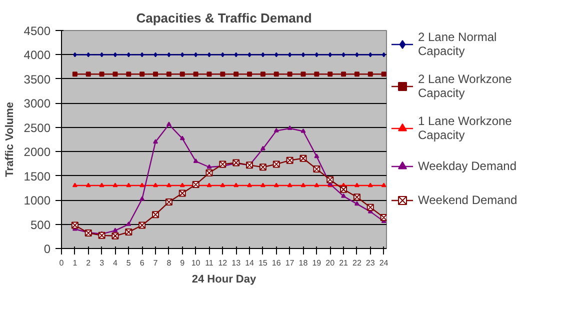 The height and width of the screenshot is (336, 565). I want to click on y-tick-label: 4500, so click(37, 31).